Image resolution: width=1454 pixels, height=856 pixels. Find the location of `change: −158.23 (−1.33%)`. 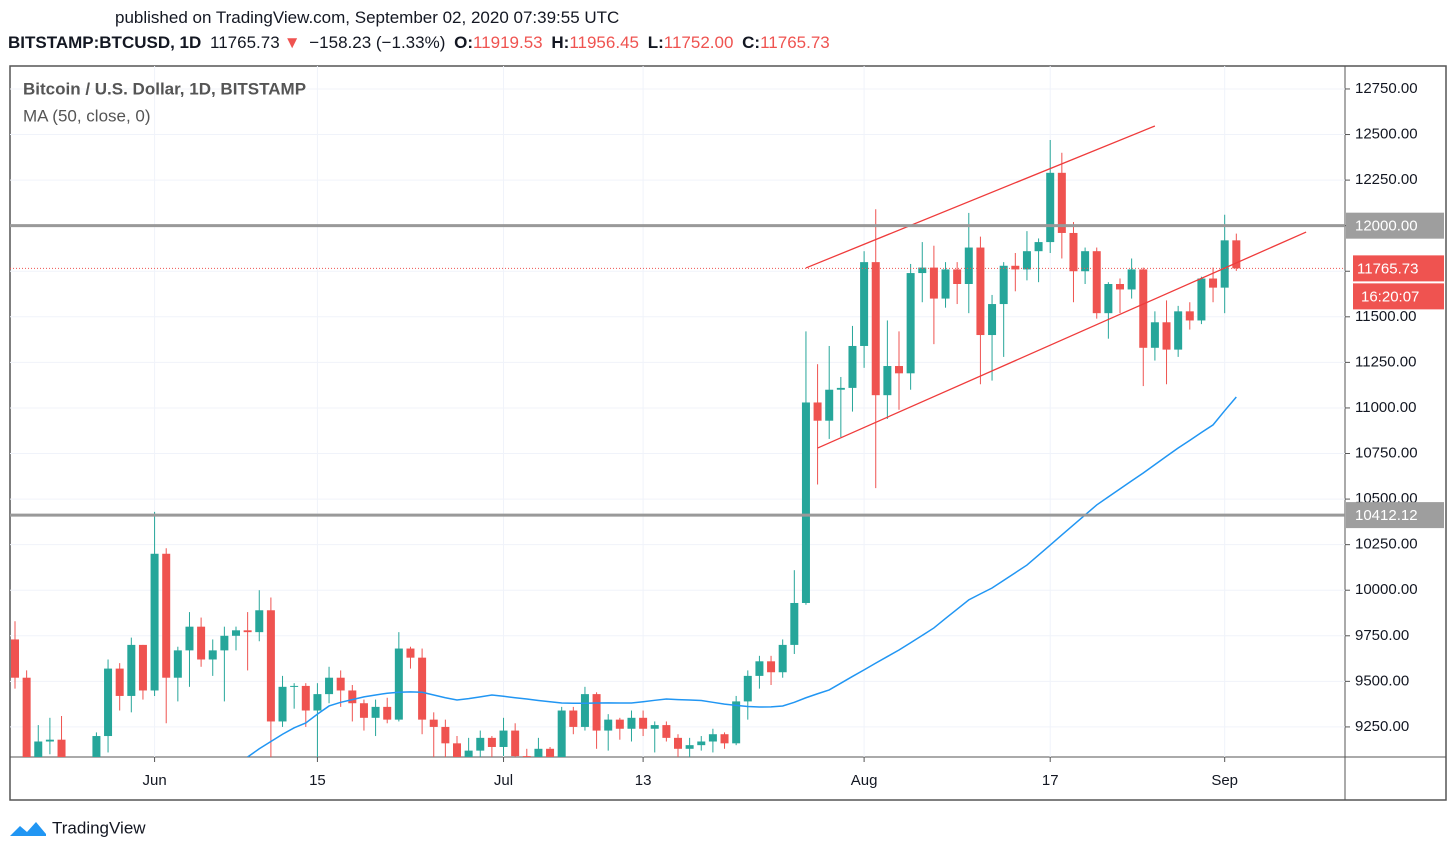

change: −158.23 (−1.33%) is located at coordinates (377, 42).